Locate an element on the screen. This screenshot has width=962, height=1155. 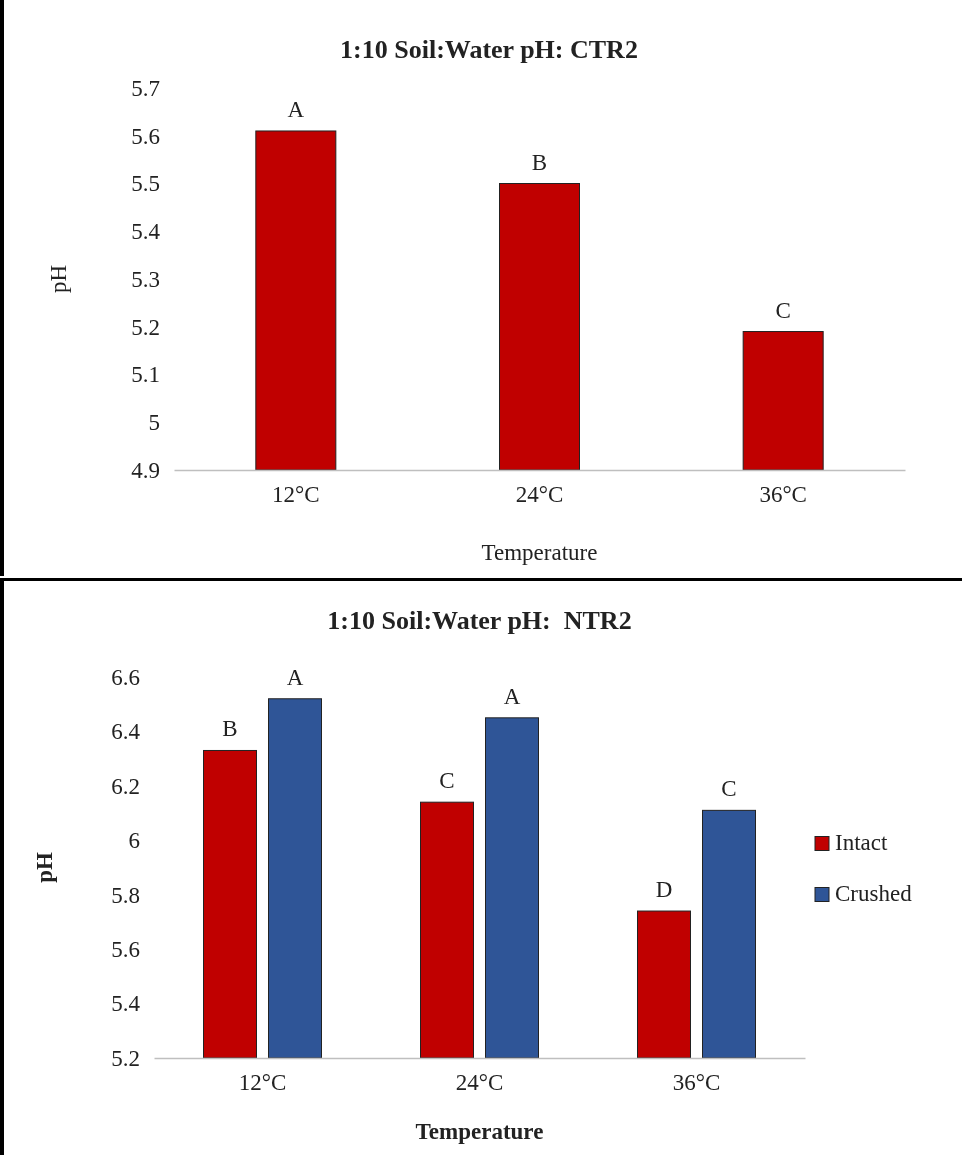
y-tick-label: 6 is located at coordinates (134, 841).